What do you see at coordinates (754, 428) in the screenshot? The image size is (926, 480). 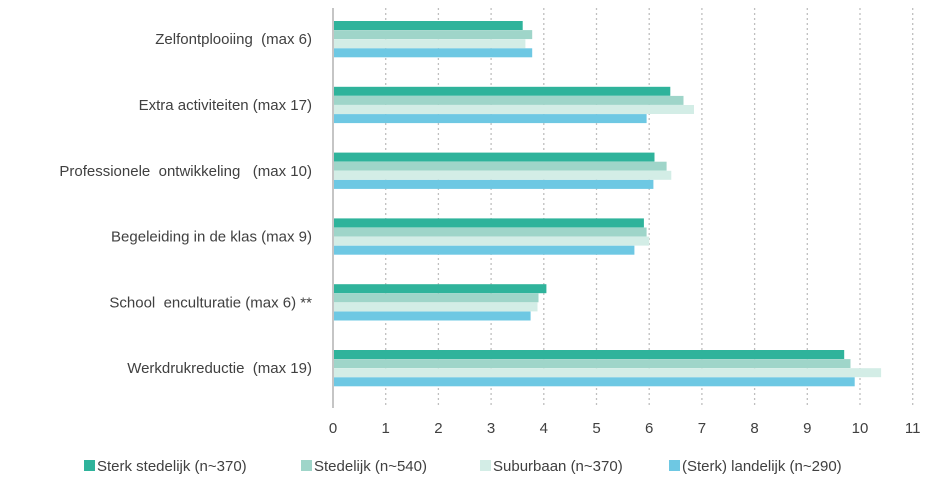 I see `x-tick-label: 8` at bounding box center [754, 428].